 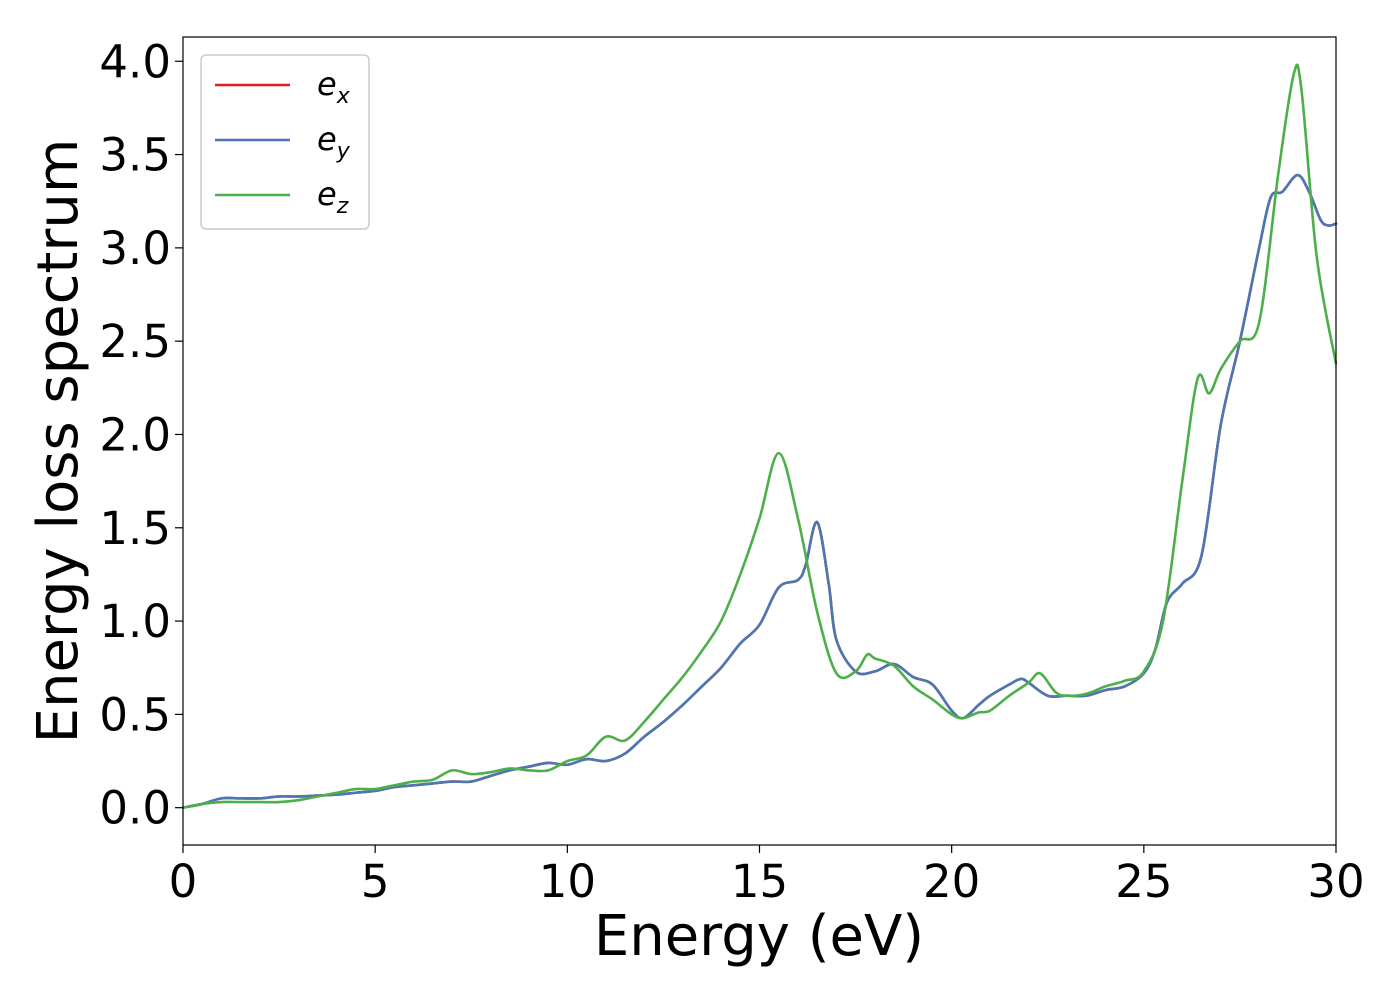 I want to click on legend-box, so click(x=285, y=142).